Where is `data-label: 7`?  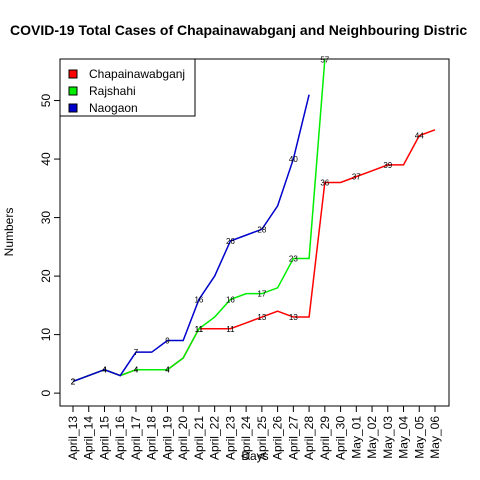 data-label: 7 is located at coordinates (136, 352).